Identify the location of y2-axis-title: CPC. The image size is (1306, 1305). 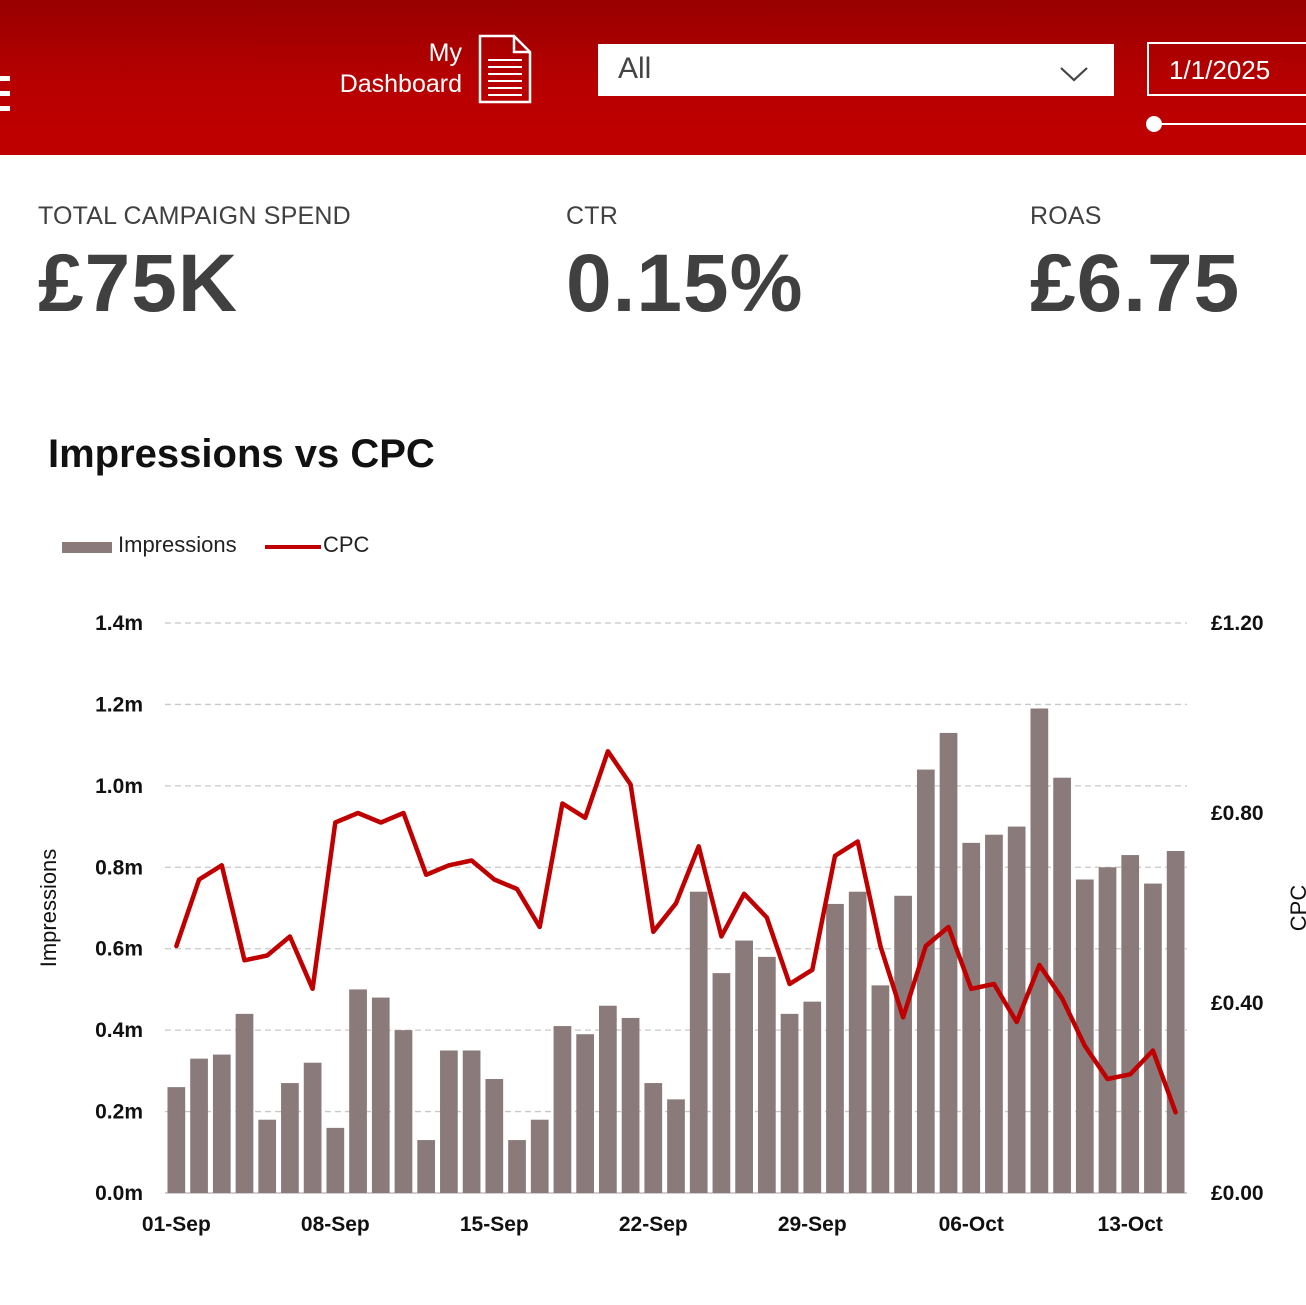
(1296, 908).